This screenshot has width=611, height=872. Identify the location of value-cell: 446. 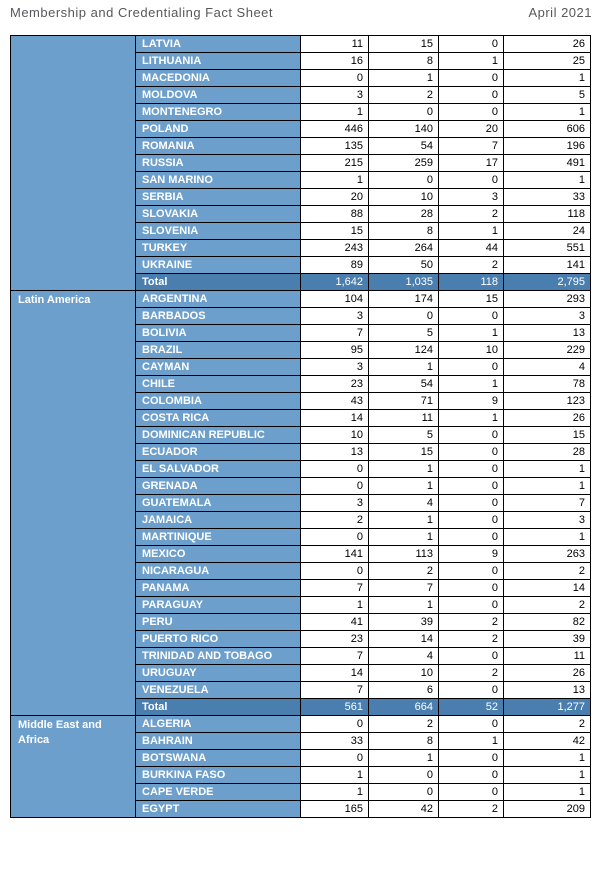
(334, 129).